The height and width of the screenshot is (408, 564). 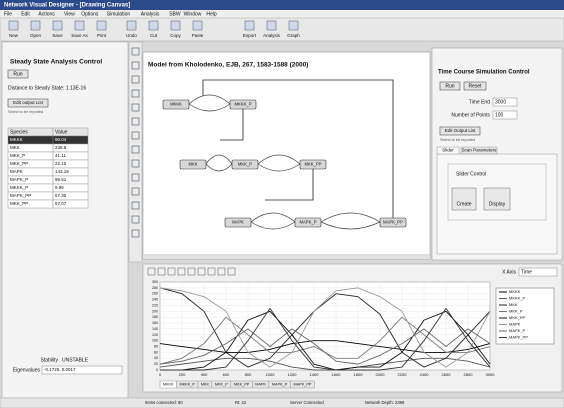 What do you see at coordinates (150, 14) in the screenshot?
I see `menu-item: Analysis` at bounding box center [150, 14].